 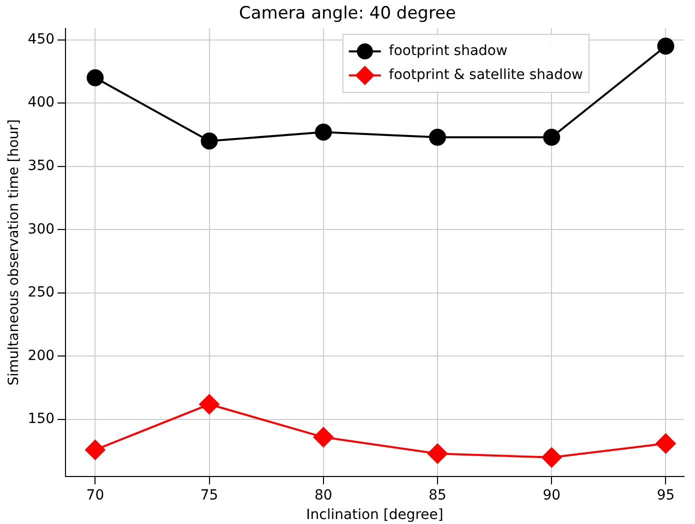 What do you see at coordinates (41, 166) in the screenshot?
I see `y-tick-label: 350` at bounding box center [41, 166].